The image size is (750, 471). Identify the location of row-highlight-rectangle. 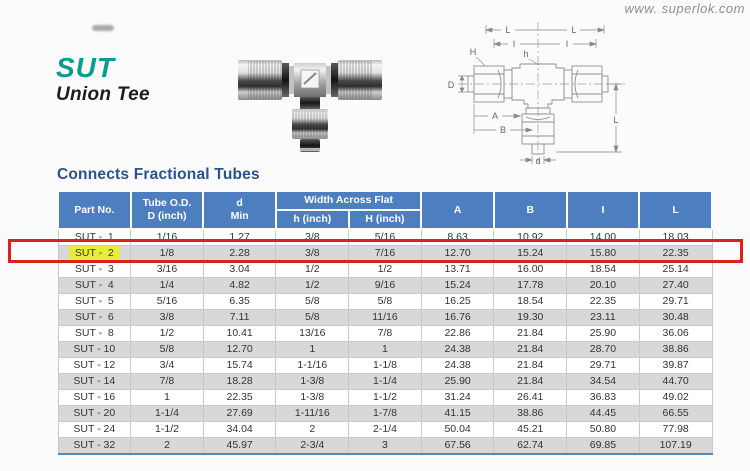
(375, 251).